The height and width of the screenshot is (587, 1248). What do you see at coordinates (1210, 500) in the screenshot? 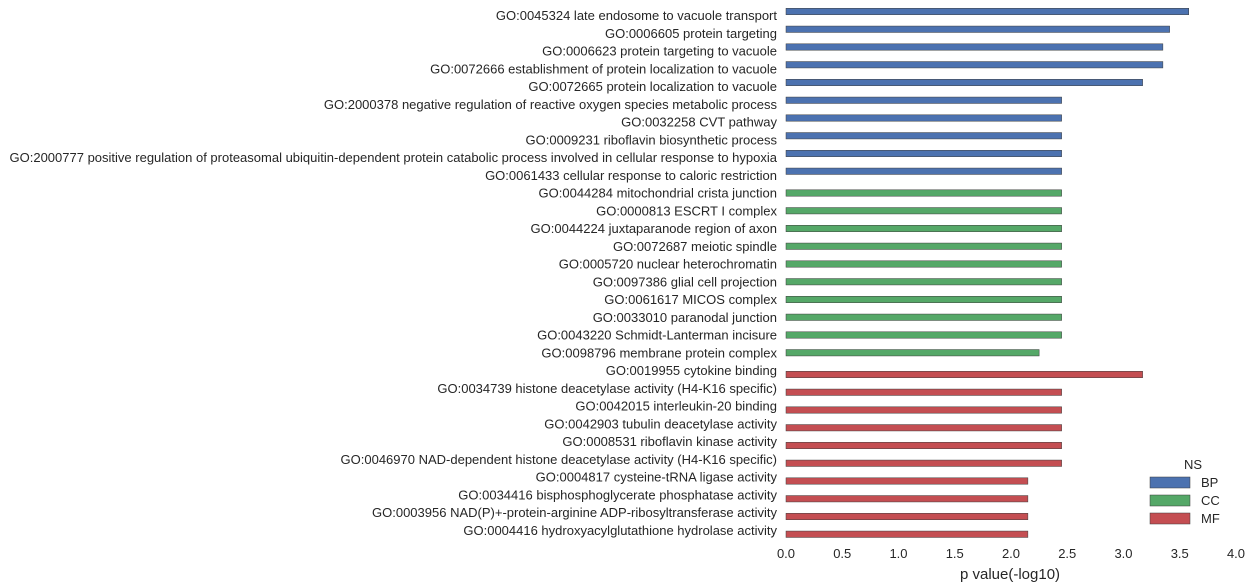
I see `legend-label: CC` at bounding box center [1210, 500].